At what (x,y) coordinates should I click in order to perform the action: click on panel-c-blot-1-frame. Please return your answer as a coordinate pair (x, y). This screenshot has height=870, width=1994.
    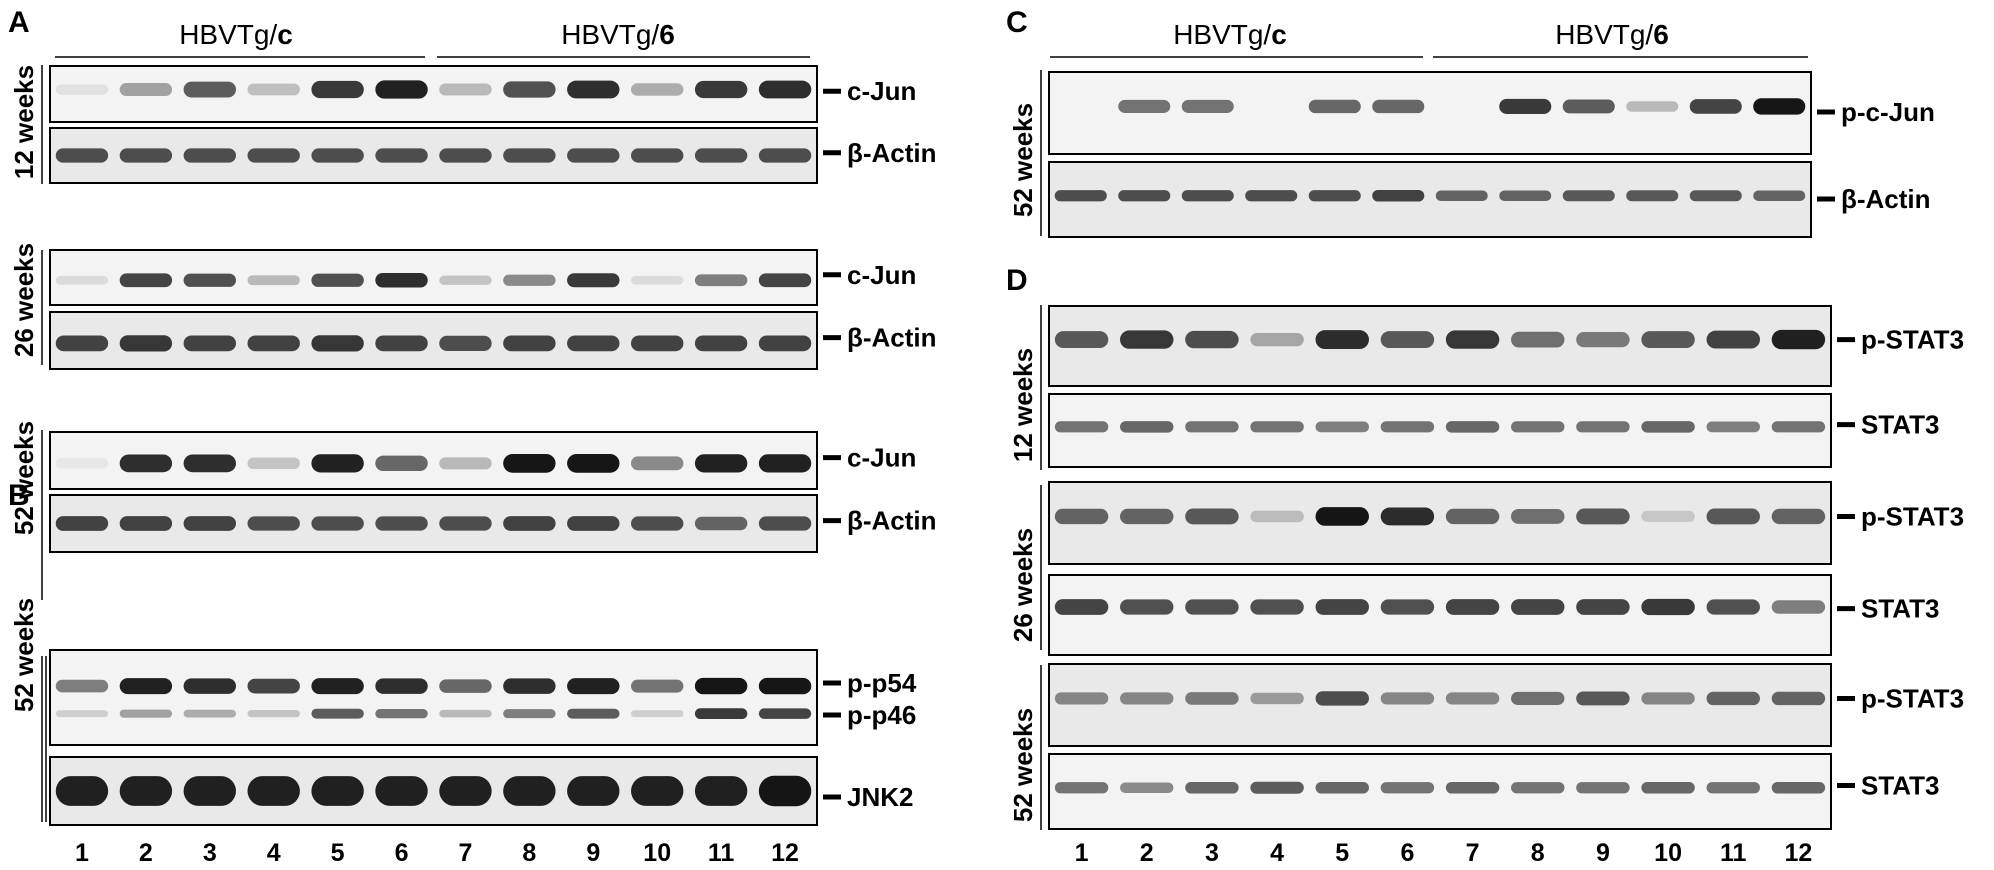
    Looking at the image, I should click on (1430, 113).